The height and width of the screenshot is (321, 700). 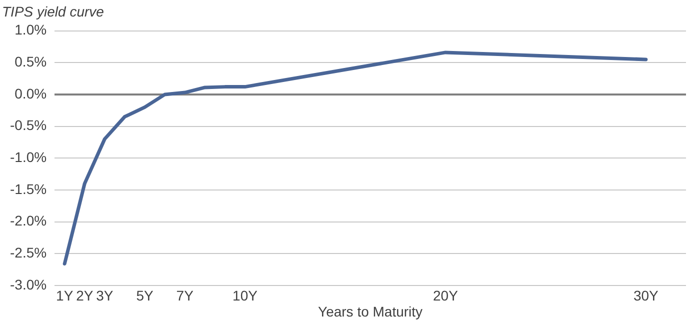 I want to click on y-tick-label: 0.5%, so click(x=30, y=61).